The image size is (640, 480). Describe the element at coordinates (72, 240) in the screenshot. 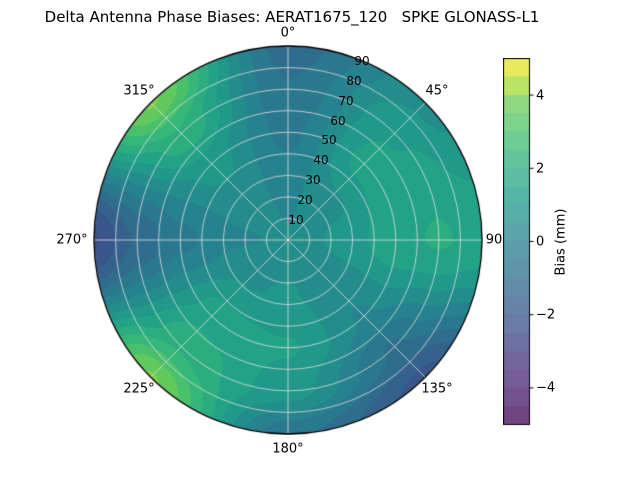

I see `azimuth-tick-270: 270°` at that location.